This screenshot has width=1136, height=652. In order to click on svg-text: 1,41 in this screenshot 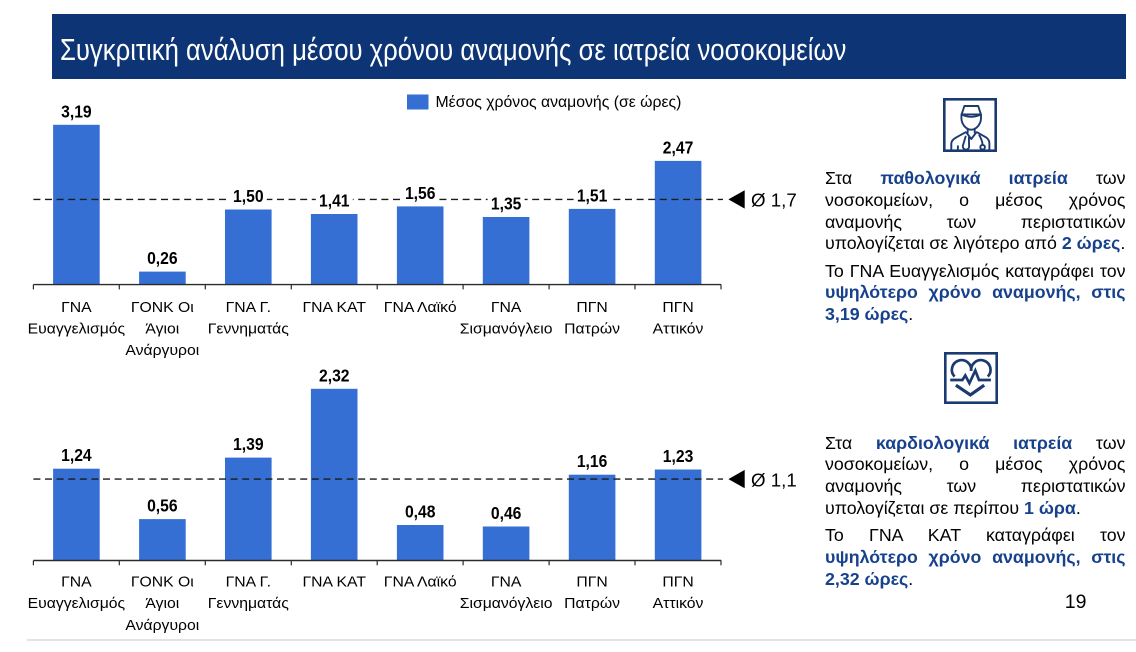, I will do `click(334, 201)`.